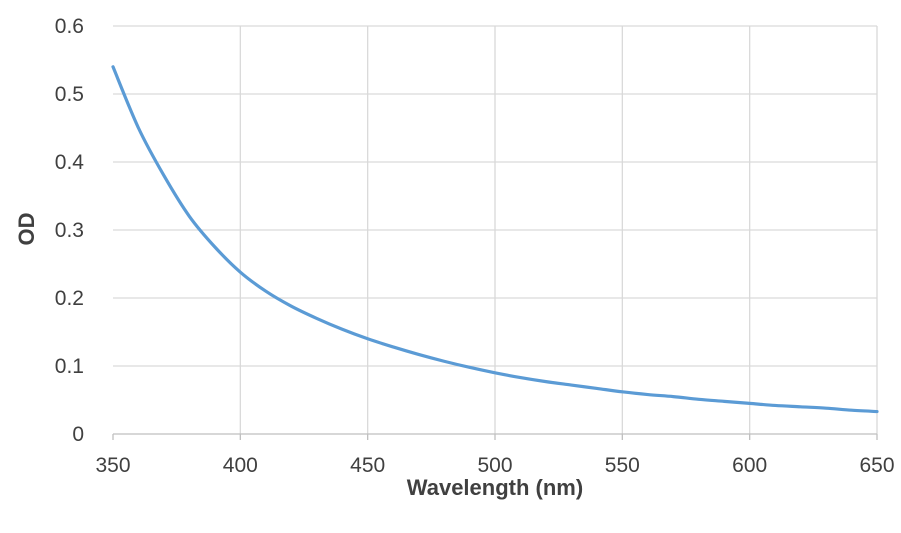  I want to click on x-tick-label: 400, so click(240, 465).